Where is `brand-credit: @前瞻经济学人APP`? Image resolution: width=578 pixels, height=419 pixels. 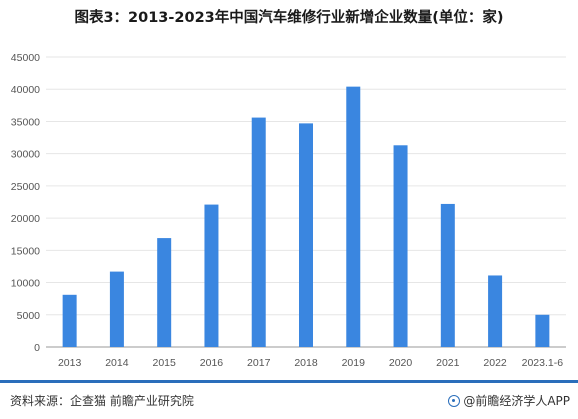
brand-credit: @前瞻经济学人APP is located at coordinates (509, 400).